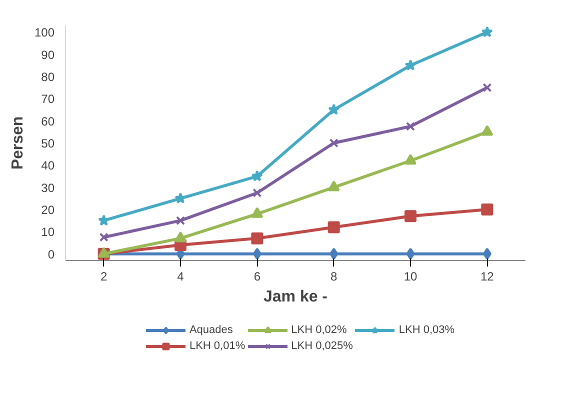  What do you see at coordinates (180, 277) in the screenshot?
I see `x-tick-label: 4` at bounding box center [180, 277].